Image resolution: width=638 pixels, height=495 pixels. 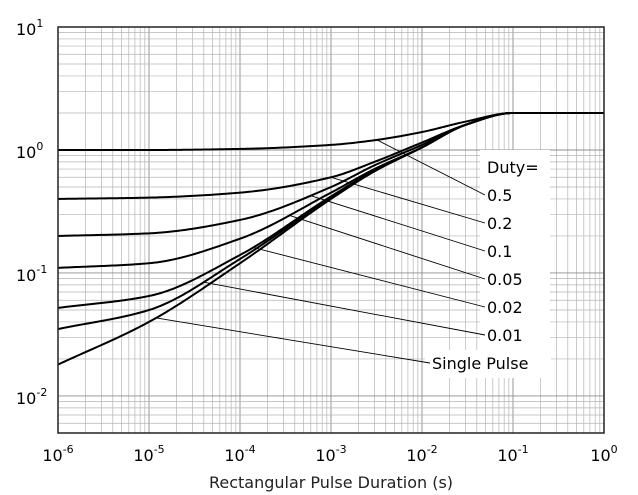 What do you see at coordinates (29, 151) in the screenshot?
I see `y-tick-label: 10⁰` at bounding box center [29, 151].